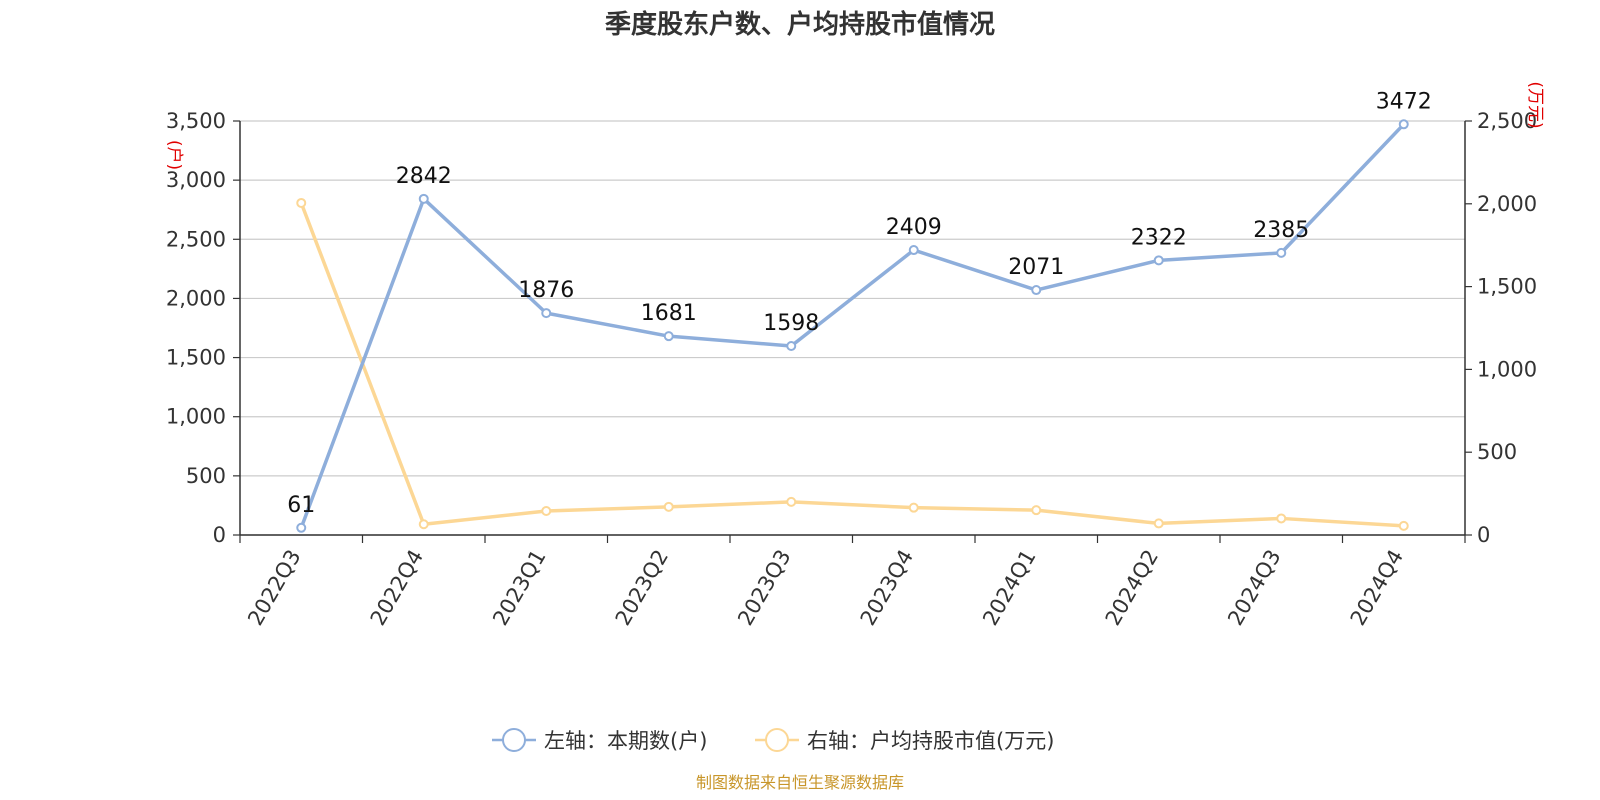 The height and width of the screenshot is (800, 1600). Describe the element at coordinates (1507, 369) in the screenshot. I see `right-tick-label: 1,000` at that location.